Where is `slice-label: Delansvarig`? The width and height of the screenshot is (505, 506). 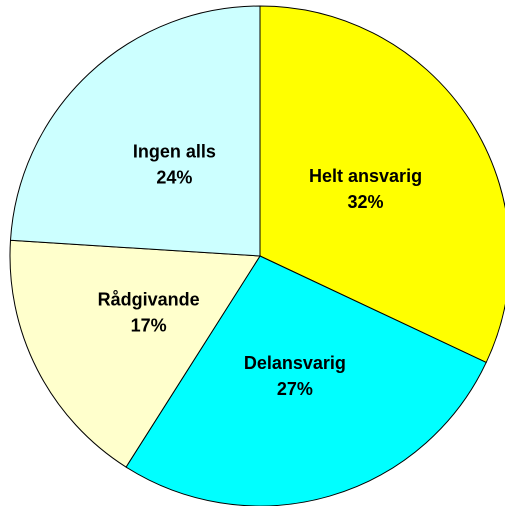
slice-label: Delansvarig is located at coordinates (295, 363).